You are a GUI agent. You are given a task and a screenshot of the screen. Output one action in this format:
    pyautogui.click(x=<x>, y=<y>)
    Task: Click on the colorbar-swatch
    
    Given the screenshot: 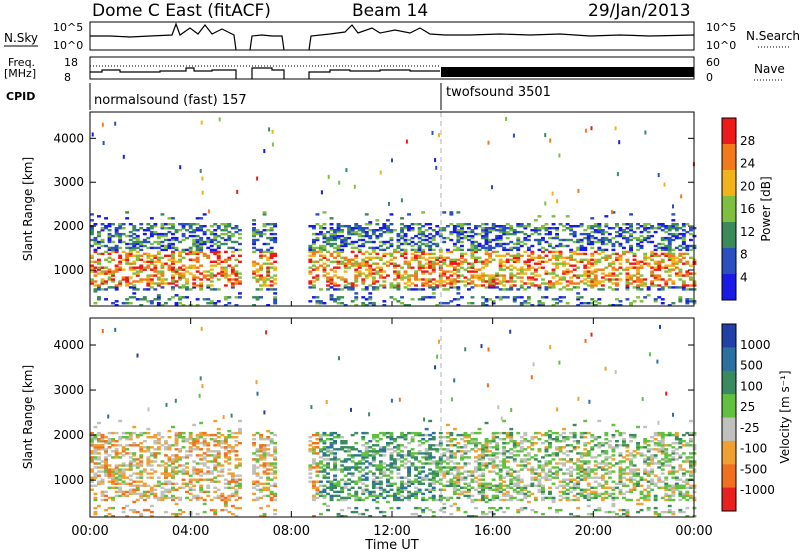 What is the action you would take?
    pyautogui.click(x=729, y=209)
    